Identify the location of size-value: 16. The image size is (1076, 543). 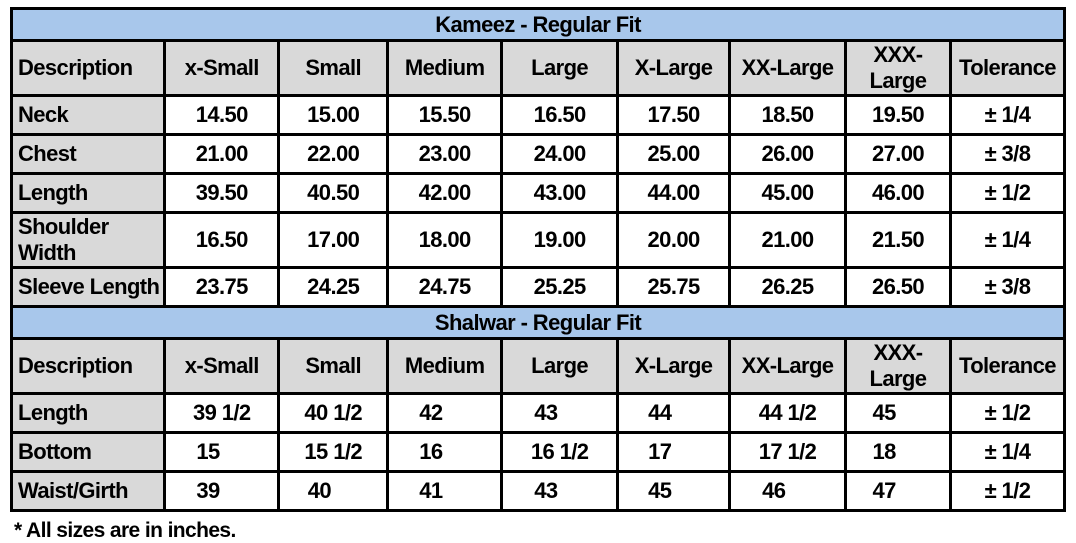
(445, 452).